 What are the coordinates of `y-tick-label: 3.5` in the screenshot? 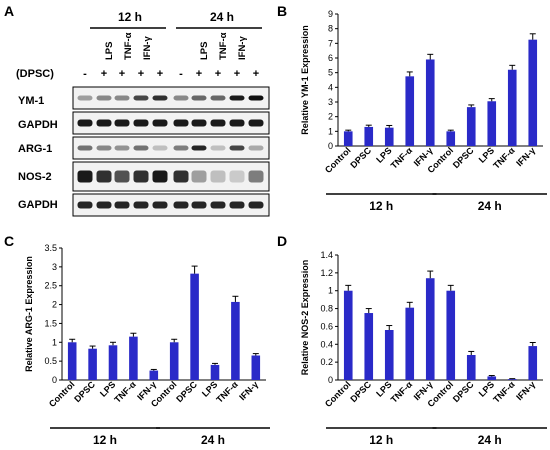 It's located at (50, 248).